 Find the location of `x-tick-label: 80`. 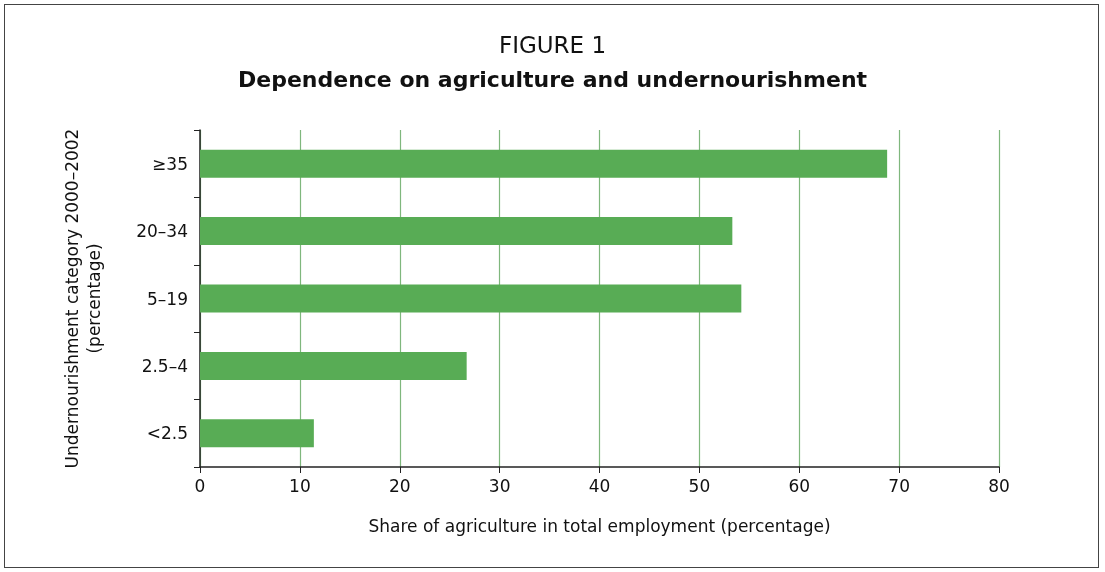

x-tick-label: 80 is located at coordinates (999, 485).